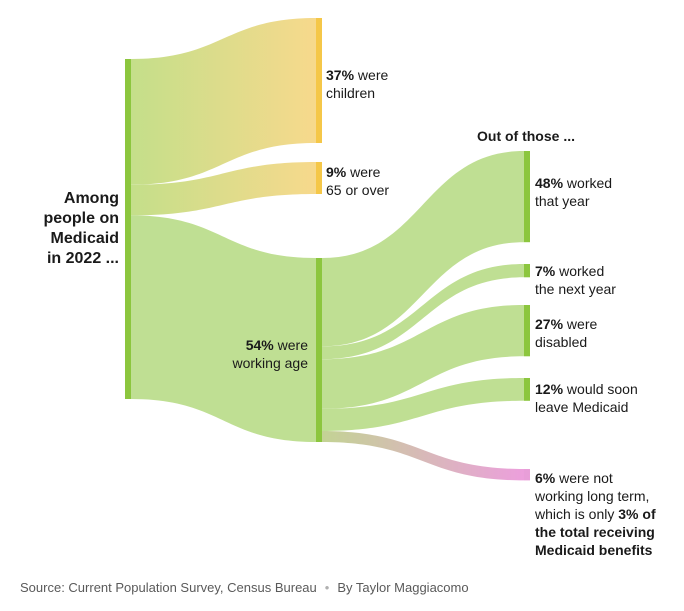 The width and height of the screenshot is (684, 611). Describe the element at coordinates (527, 475) in the screenshot. I see `node-not-working` at that location.